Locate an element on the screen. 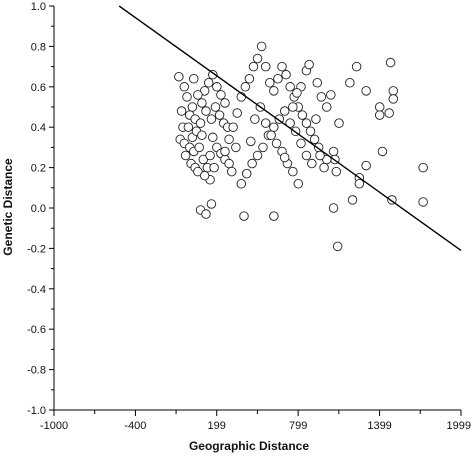 This screenshot has width=474, height=457. x-tick-label: 199 is located at coordinates (217, 426).